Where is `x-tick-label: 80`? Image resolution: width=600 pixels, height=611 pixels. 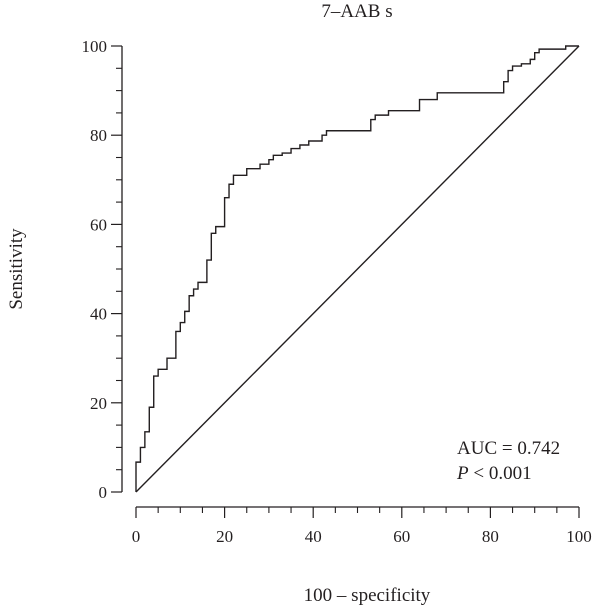 x-tick-label: 80 is located at coordinates (490, 536).